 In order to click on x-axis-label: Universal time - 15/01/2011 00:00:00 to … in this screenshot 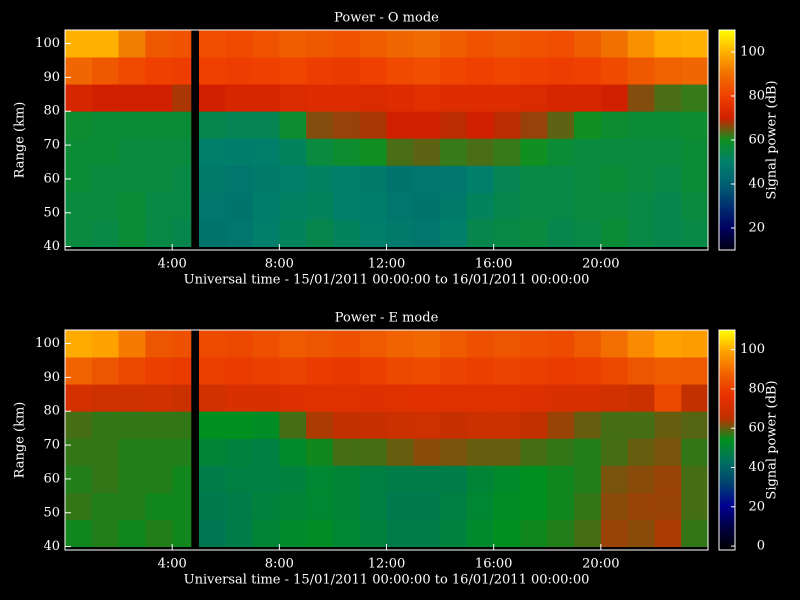, I will do `click(387, 280)`.